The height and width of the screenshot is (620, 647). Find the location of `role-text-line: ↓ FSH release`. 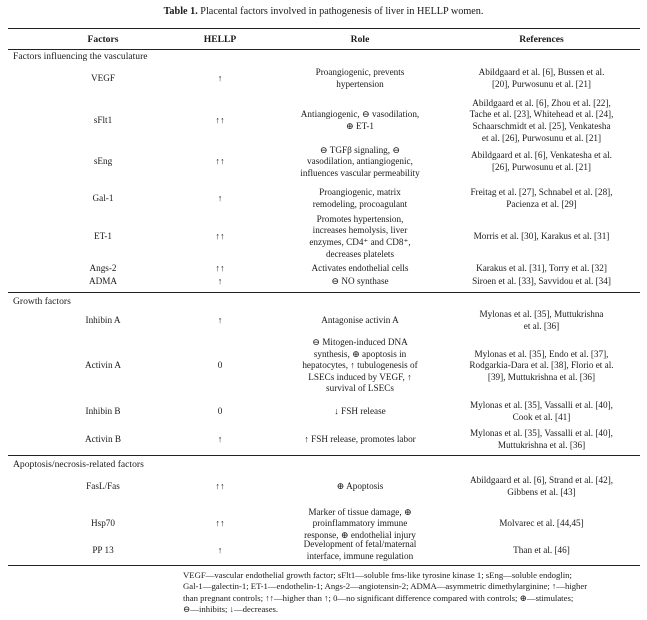

role-text-line: ↓ FSH release is located at coordinates (360, 411).